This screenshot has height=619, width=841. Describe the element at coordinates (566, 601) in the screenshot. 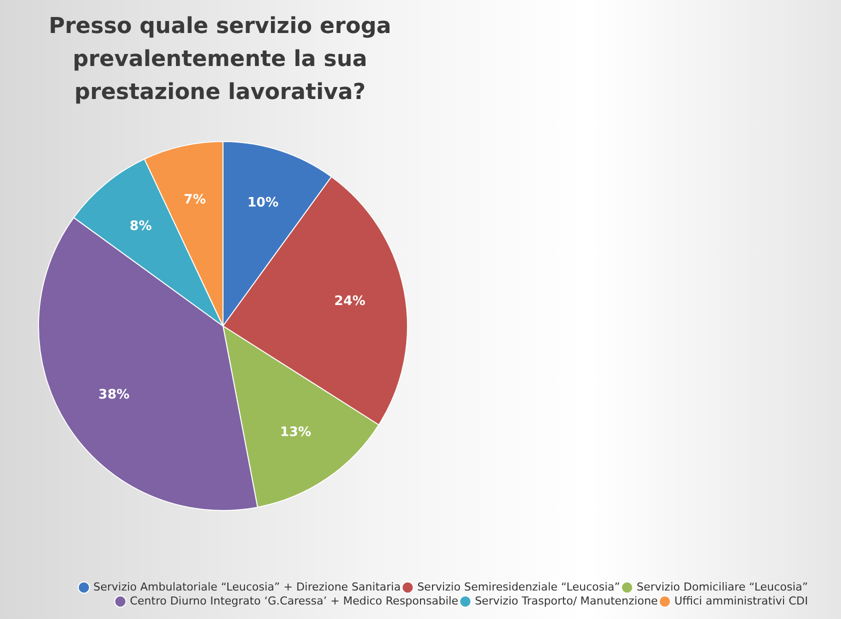

I see `legend-label: Servizio Trasporto/ Manutenzione` at that location.